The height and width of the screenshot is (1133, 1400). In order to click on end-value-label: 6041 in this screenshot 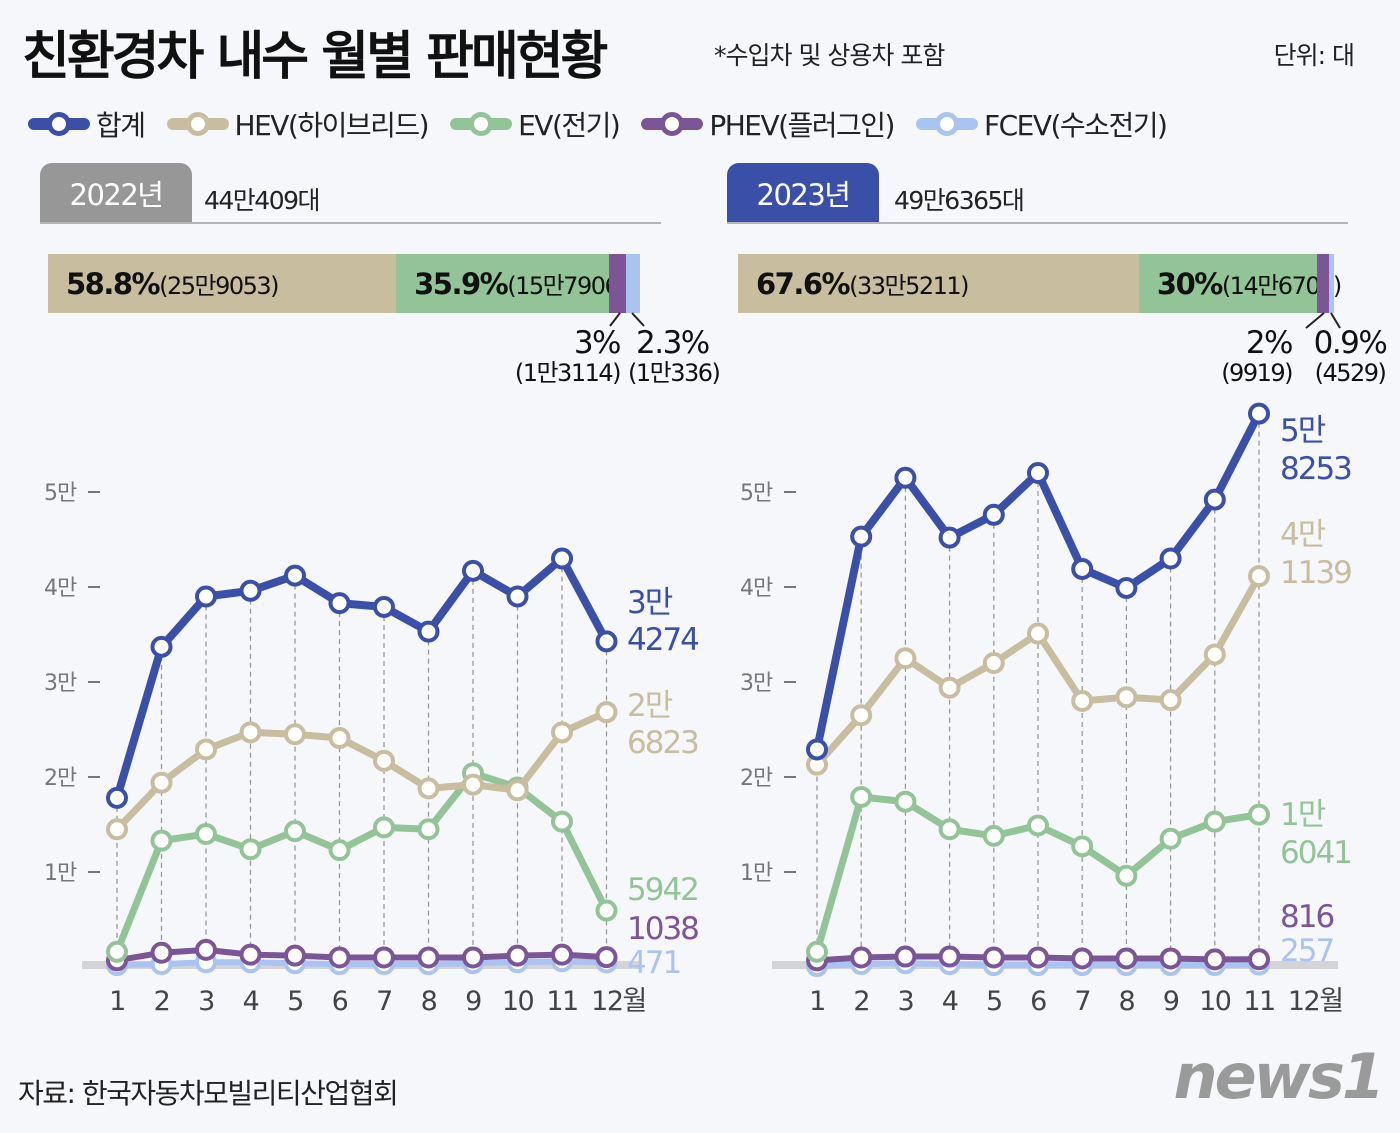, I will do `click(1315, 853)`.